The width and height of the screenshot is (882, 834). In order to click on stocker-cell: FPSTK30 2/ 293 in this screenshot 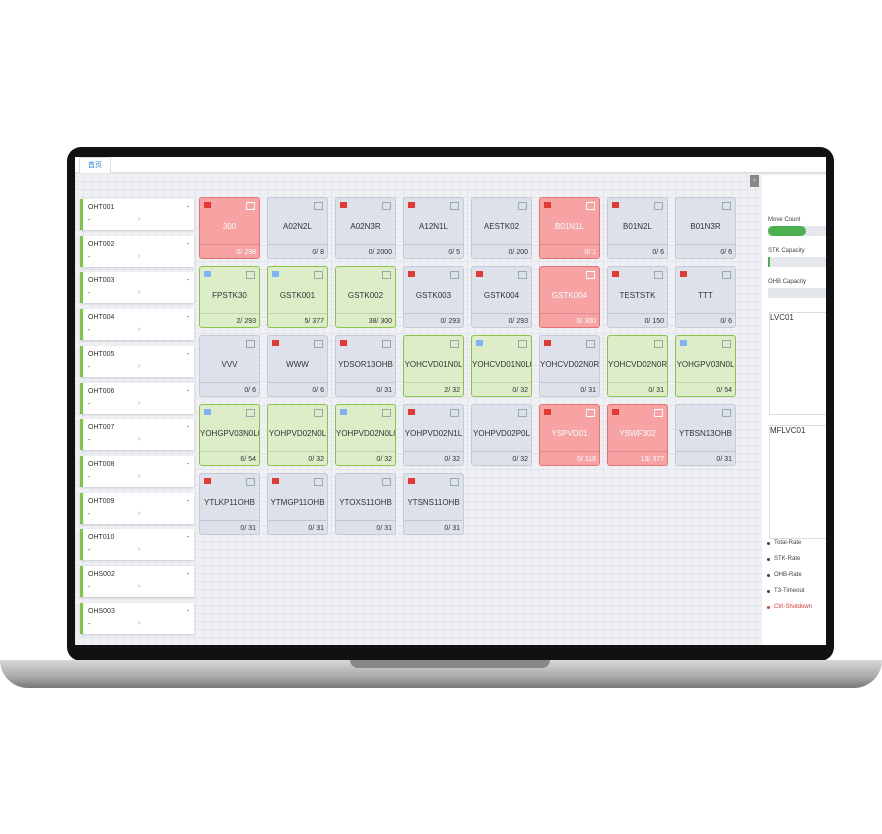, I will do `click(229, 297)`.